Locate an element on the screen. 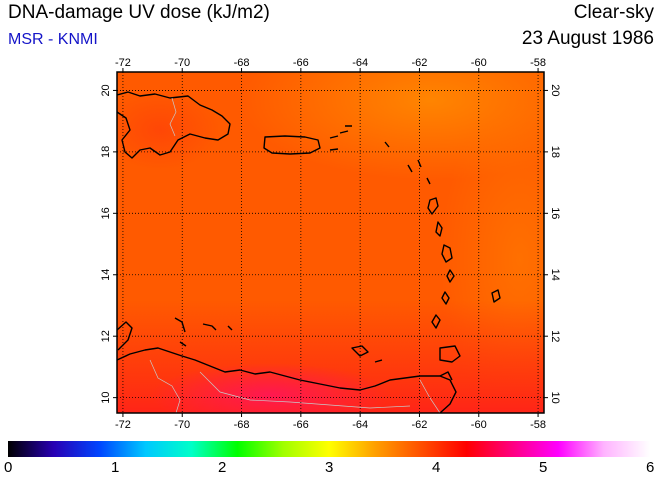  lat-label-right: 14 is located at coordinates (555, 275).